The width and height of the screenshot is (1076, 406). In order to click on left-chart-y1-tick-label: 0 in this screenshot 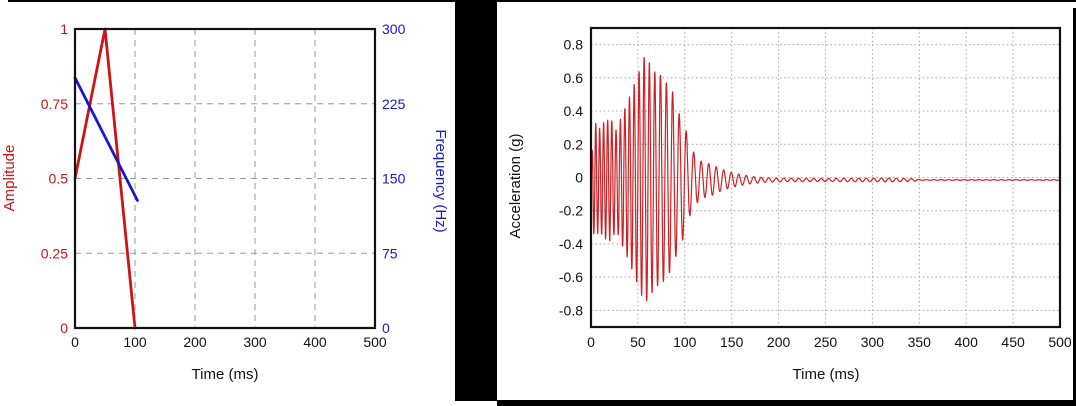, I will do `click(64, 328)`.